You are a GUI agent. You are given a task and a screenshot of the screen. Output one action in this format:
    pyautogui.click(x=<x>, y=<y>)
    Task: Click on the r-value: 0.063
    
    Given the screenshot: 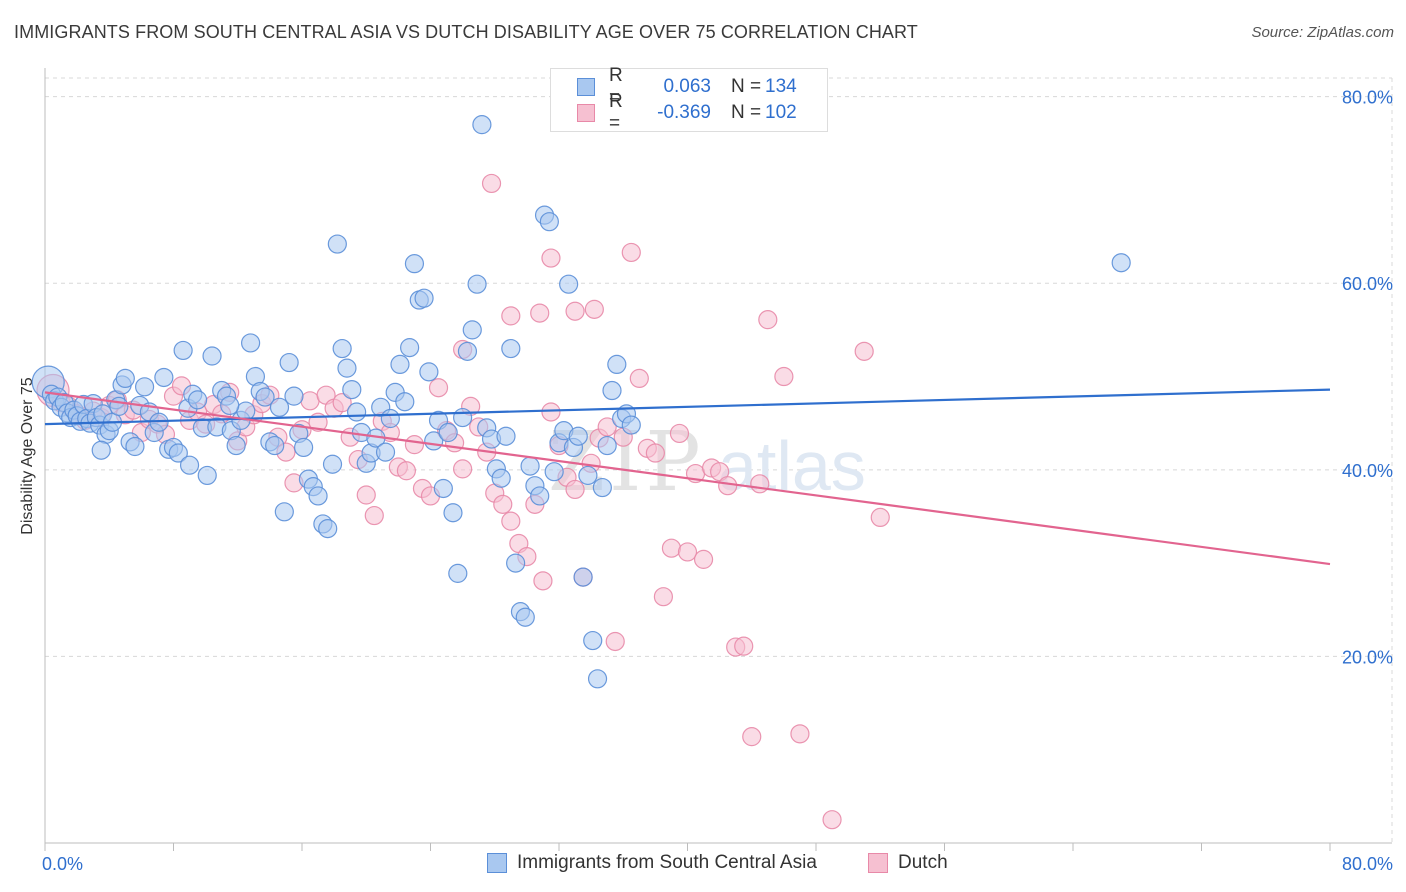 What is the action you would take?
    pyautogui.click(x=687, y=86)
    